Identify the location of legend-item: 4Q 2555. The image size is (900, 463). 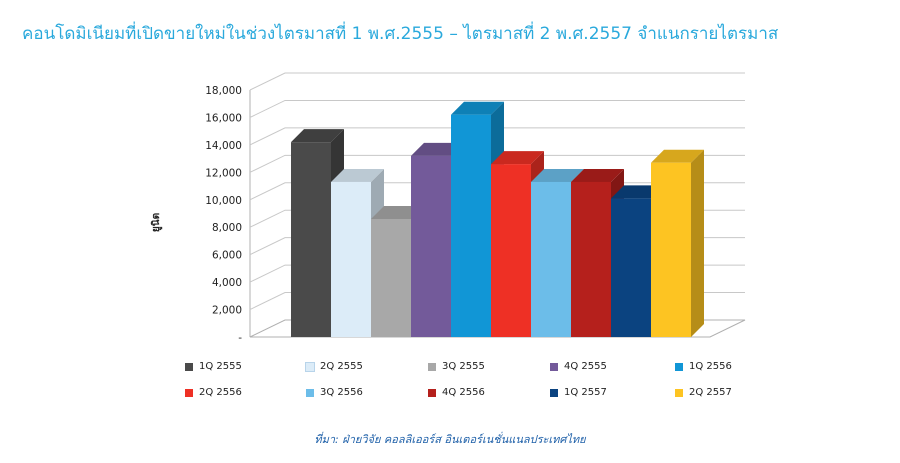
(578, 366).